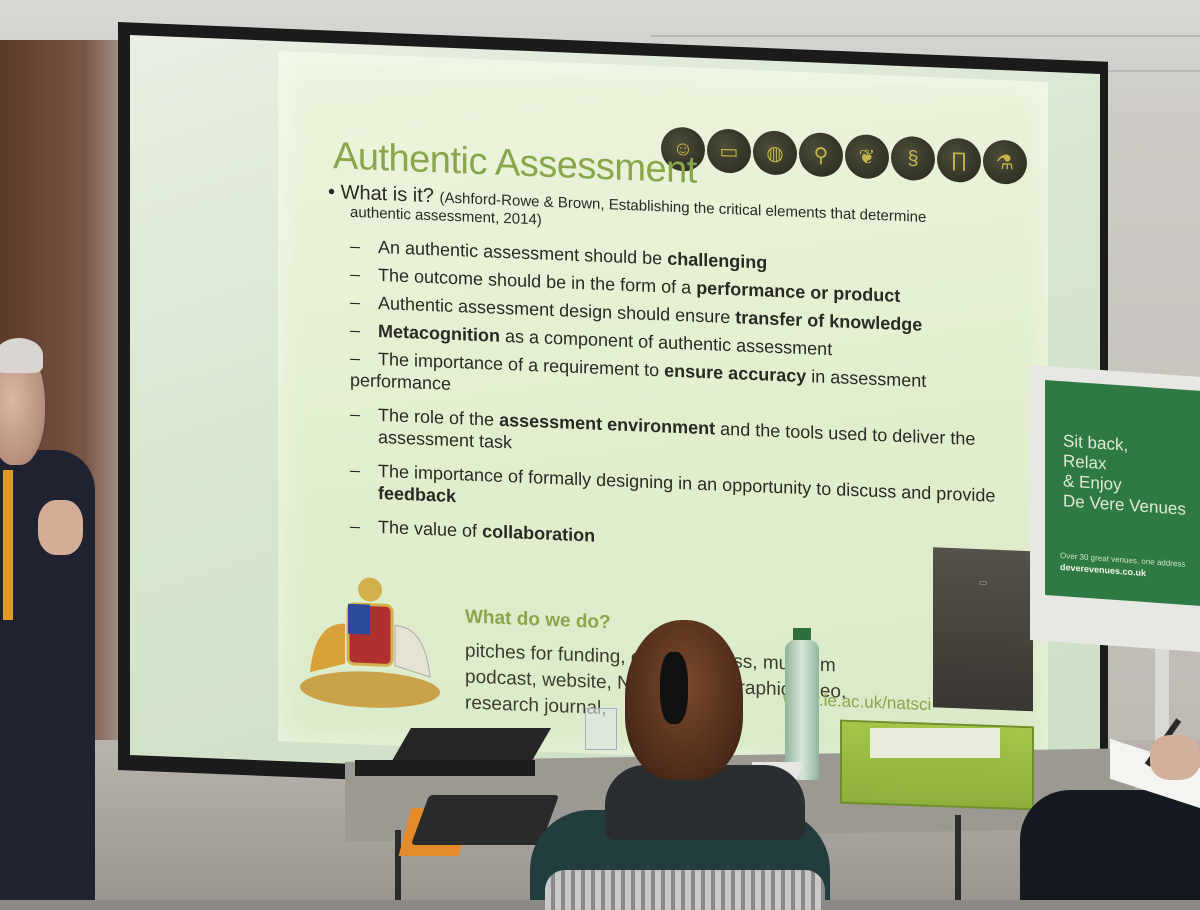 This screenshot has height=910, width=1200. Describe the element at coordinates (60, 527) in the screenshot. I see `presenter-hand` at that location.